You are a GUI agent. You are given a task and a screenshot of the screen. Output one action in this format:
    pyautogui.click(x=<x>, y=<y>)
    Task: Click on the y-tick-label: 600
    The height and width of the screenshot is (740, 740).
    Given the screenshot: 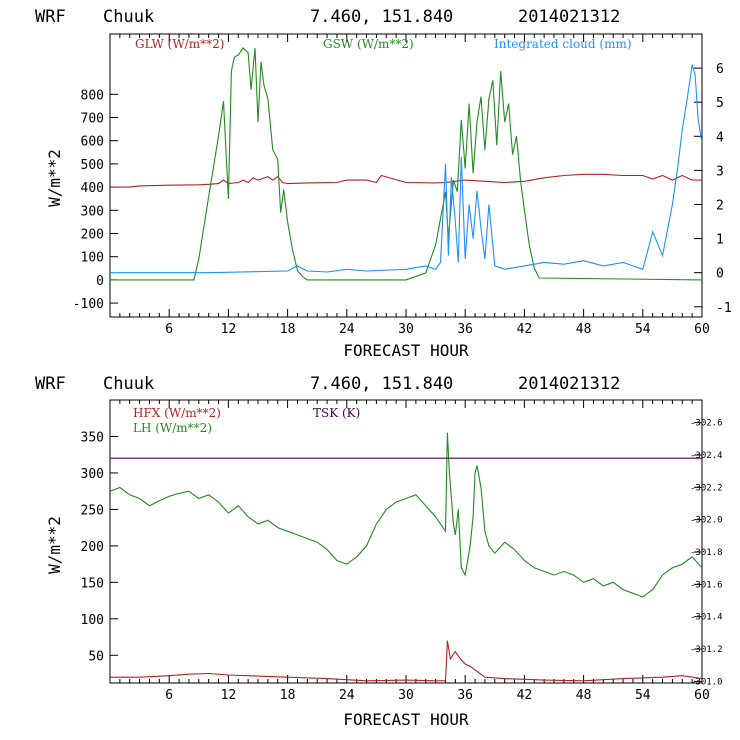 What is the action you would take?
    pyautogui.click(x=92, y=142)
    